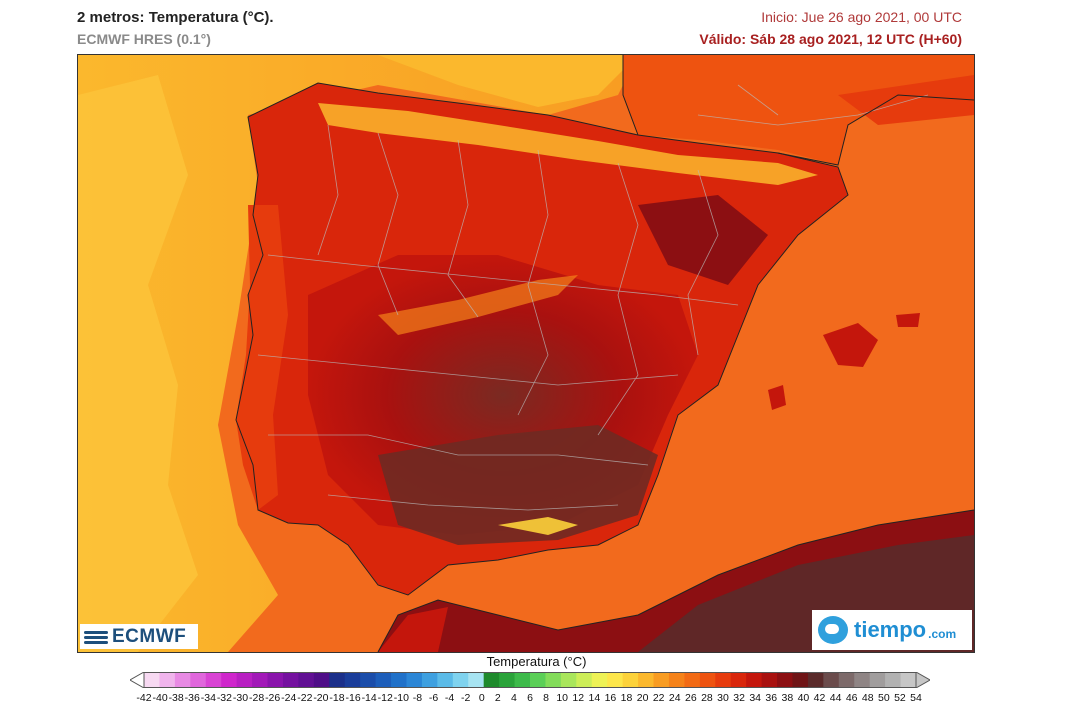  Describe the element at coordinates (861, 17) in the screenshot. I see `init-time-label: Inicio: Jue 26 ago 2021, 00 UTC` at that location.